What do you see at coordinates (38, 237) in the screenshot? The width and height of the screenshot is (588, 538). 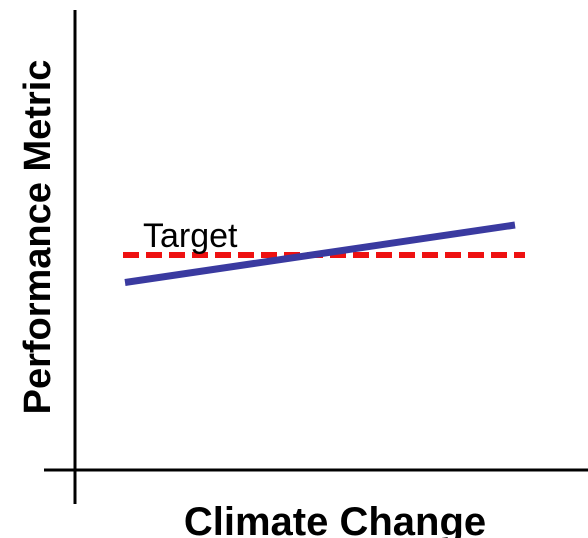 I see `y-axis-title: Performance Metric` at bounding box center [38, 237].